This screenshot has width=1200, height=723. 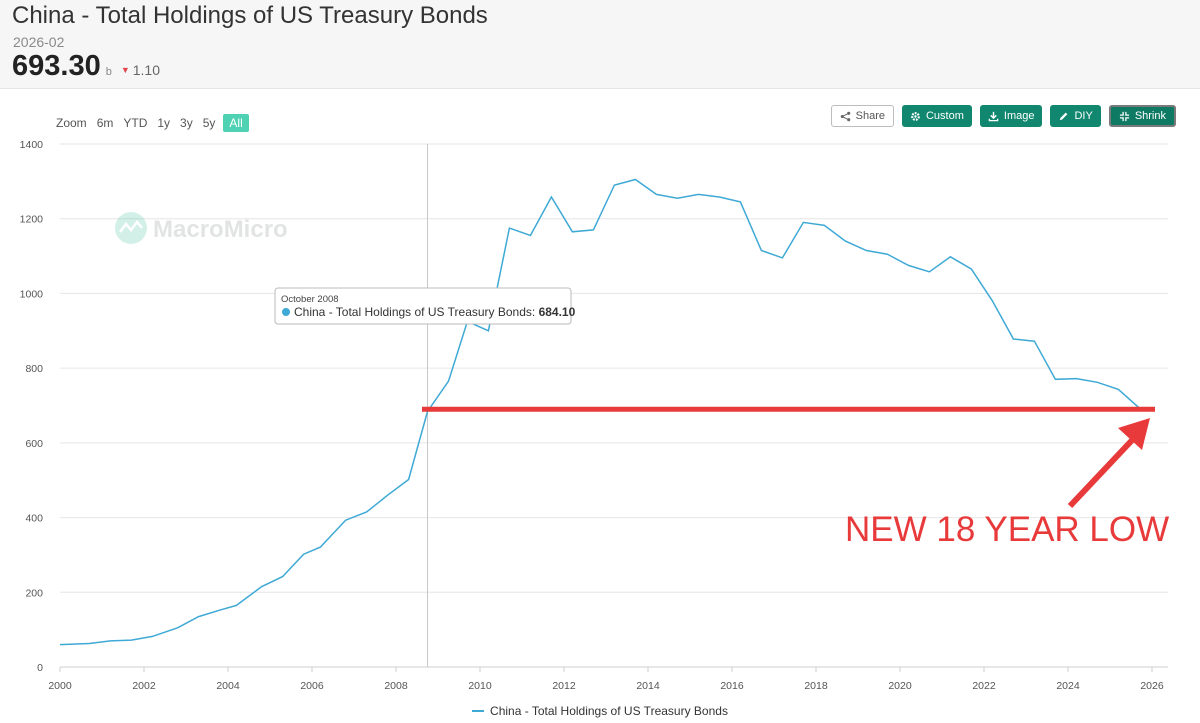 I want to click on y-tick-label: 800, so click(x=34, y=369).